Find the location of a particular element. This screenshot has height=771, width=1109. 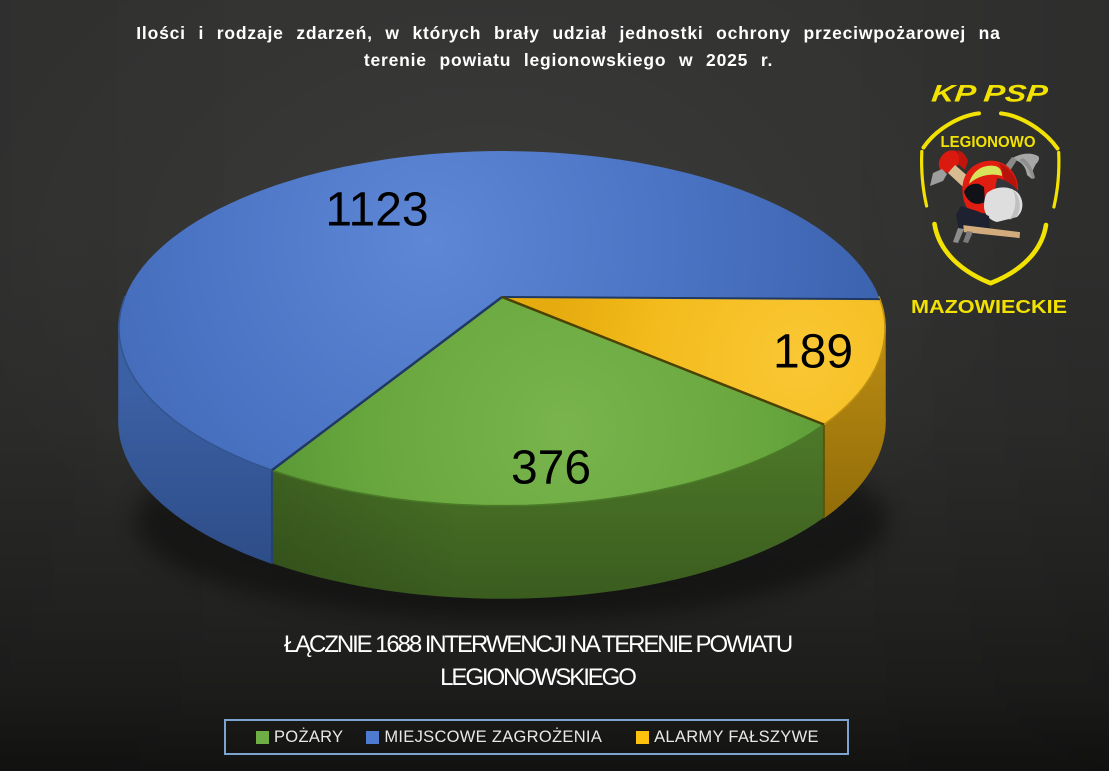

svg-text: LEGIONOWO is located at coordinates (988, 142).